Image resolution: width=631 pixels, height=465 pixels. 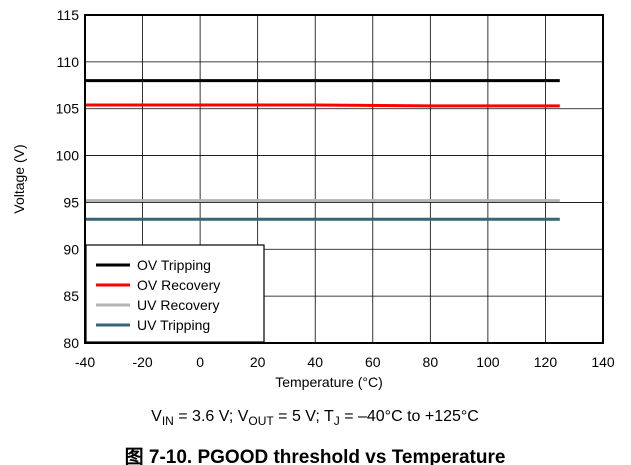 What do you see at coordinates (85, 362) in the screenshot?
I see `x-tick-label-0: -40` at bounding box center [85, 362].